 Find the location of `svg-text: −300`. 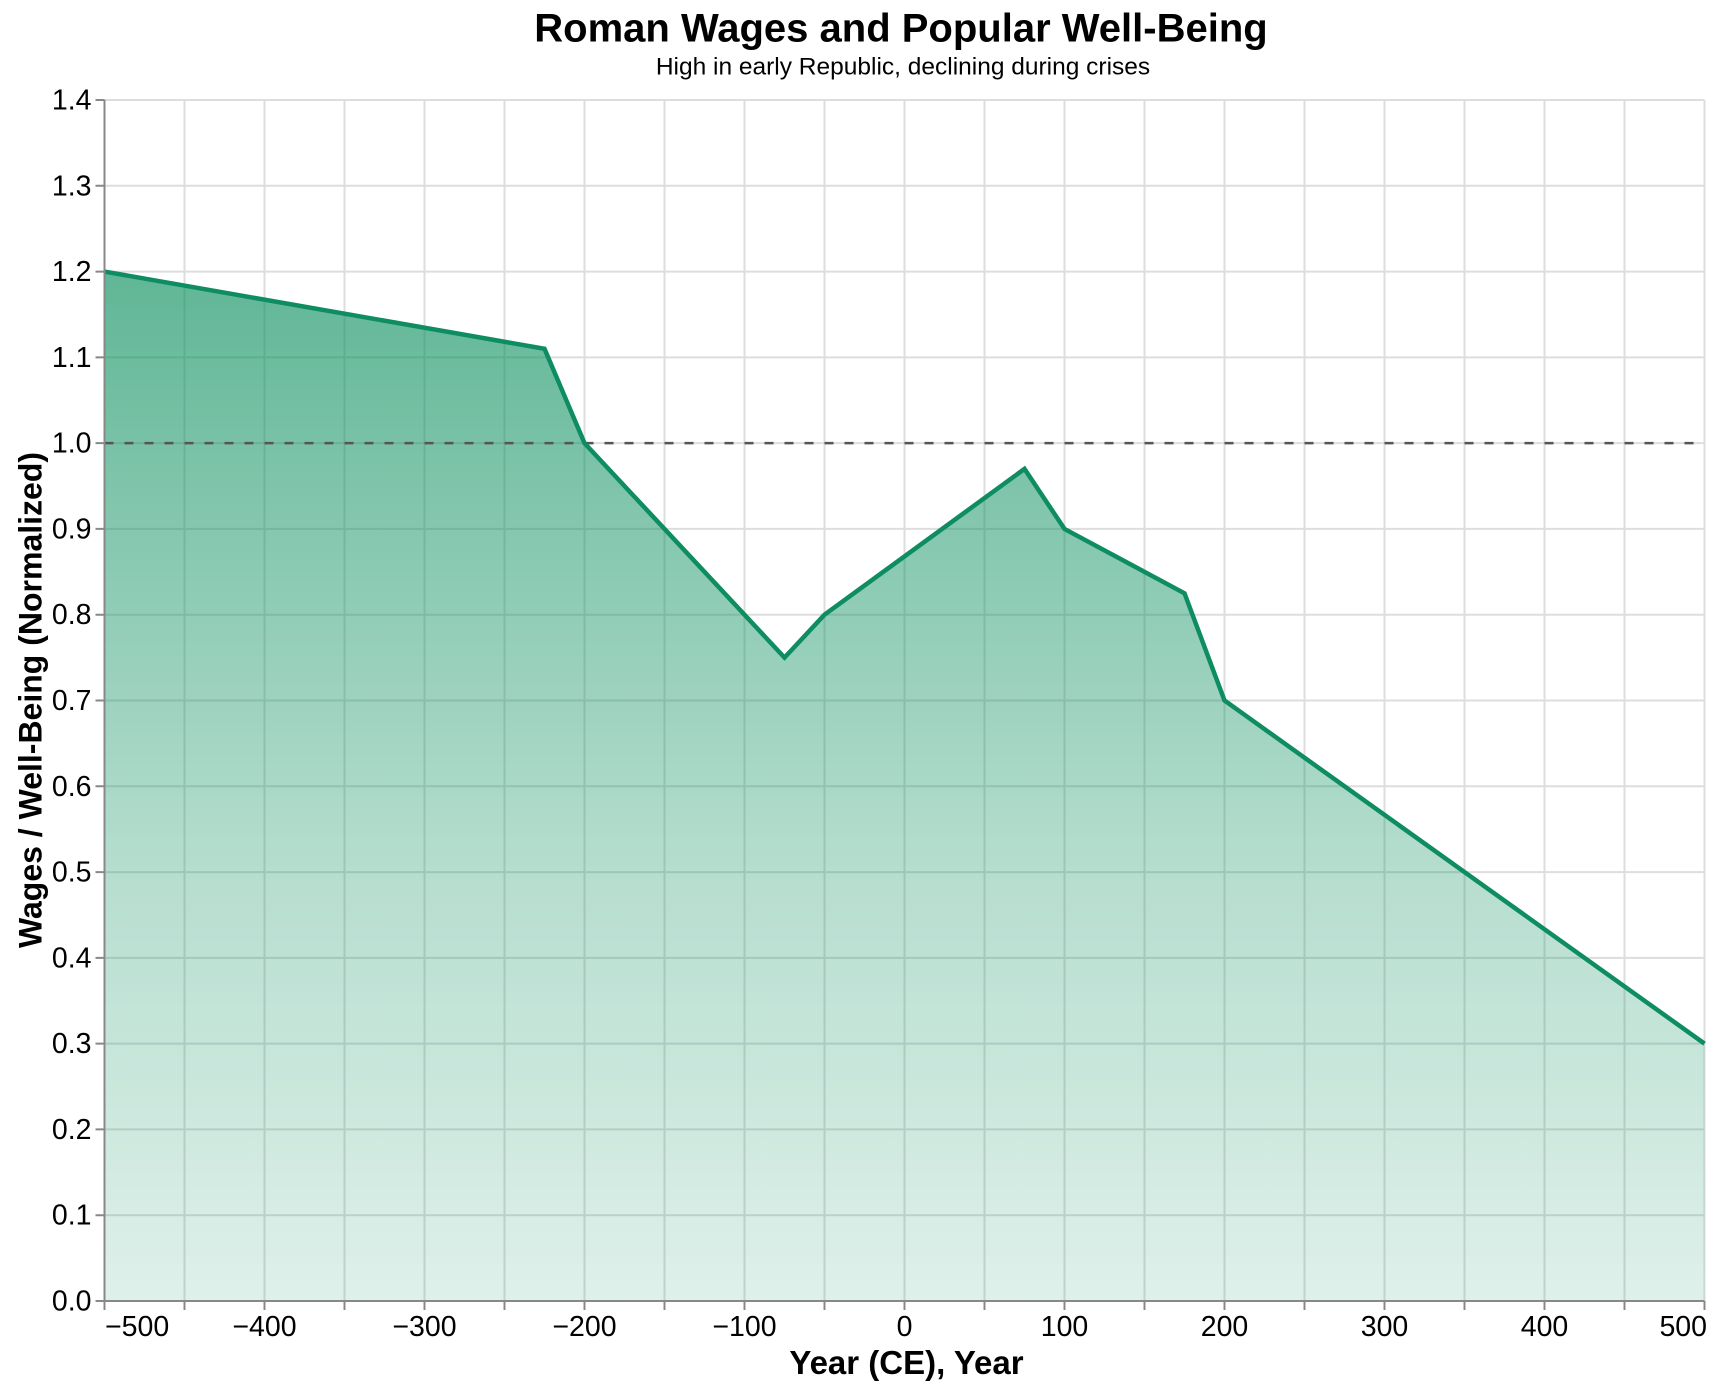

svg-text: −300 is located at coordinates (424, 1327).